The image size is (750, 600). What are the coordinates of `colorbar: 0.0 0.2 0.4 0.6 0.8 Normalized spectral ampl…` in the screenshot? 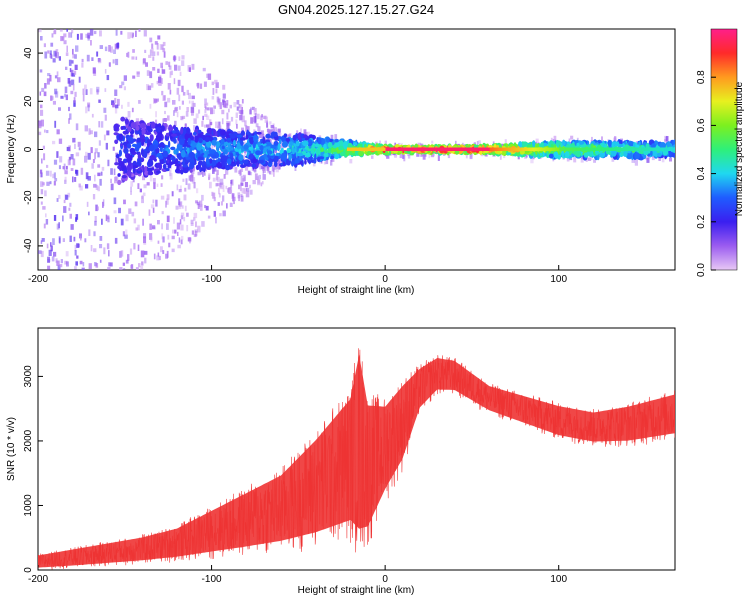 It's located at (720, 152).